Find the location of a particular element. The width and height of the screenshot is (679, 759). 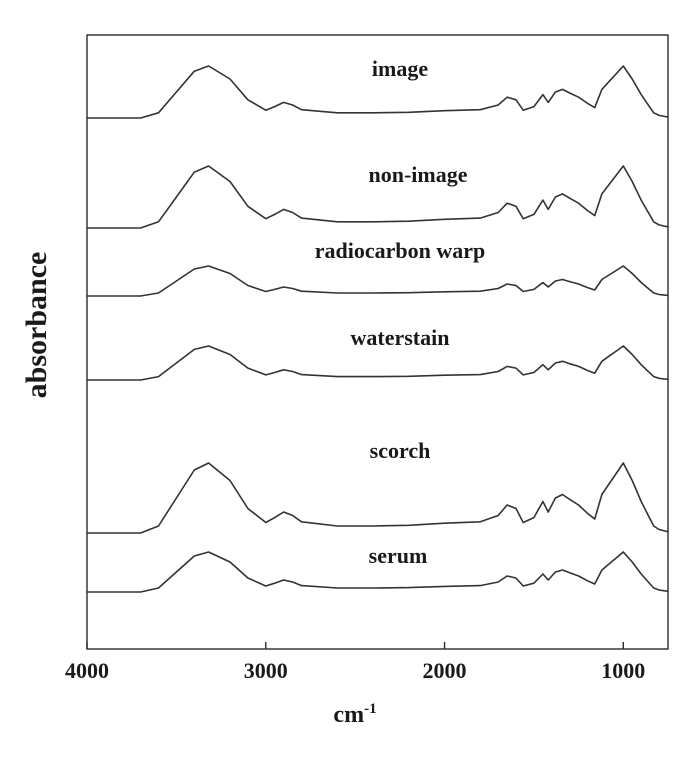

series-label-scorch: scorch is located at coordinates (400, 450).